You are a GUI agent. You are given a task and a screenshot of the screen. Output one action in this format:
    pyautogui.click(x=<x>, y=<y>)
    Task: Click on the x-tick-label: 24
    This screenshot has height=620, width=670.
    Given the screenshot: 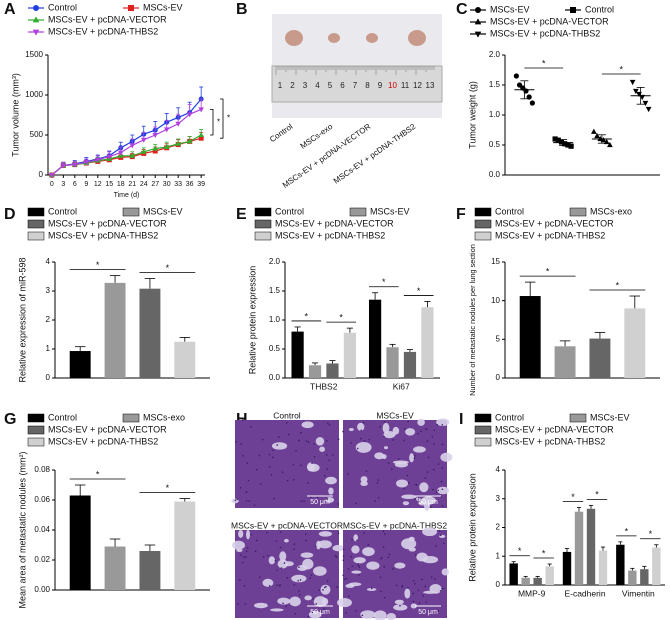 What is the action you would take?
    pyautogui.click(x=144, y=184)
    